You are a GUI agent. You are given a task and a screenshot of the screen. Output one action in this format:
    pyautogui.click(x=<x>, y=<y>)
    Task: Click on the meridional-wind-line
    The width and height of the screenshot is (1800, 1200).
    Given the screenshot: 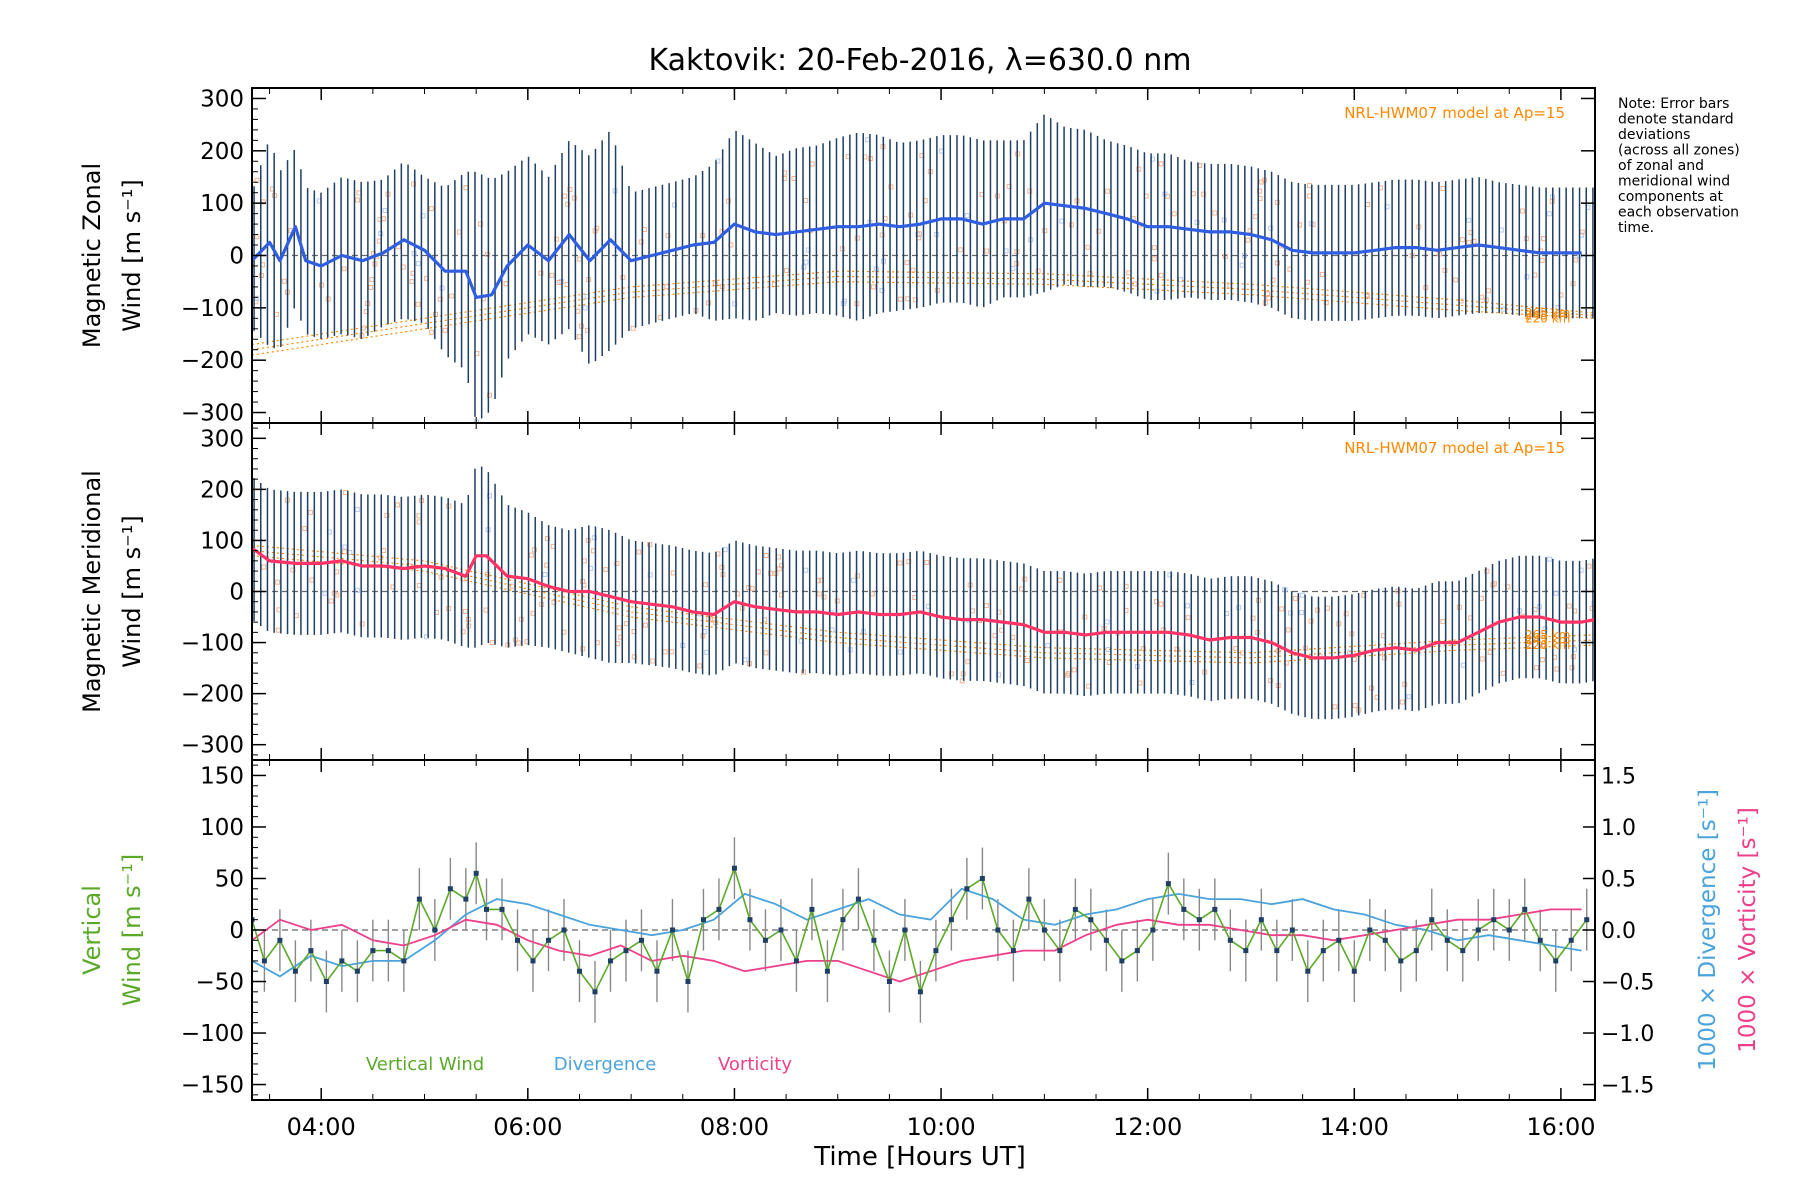 What is the action you would take?
    pyautogui.click(x=923, y=603)
    